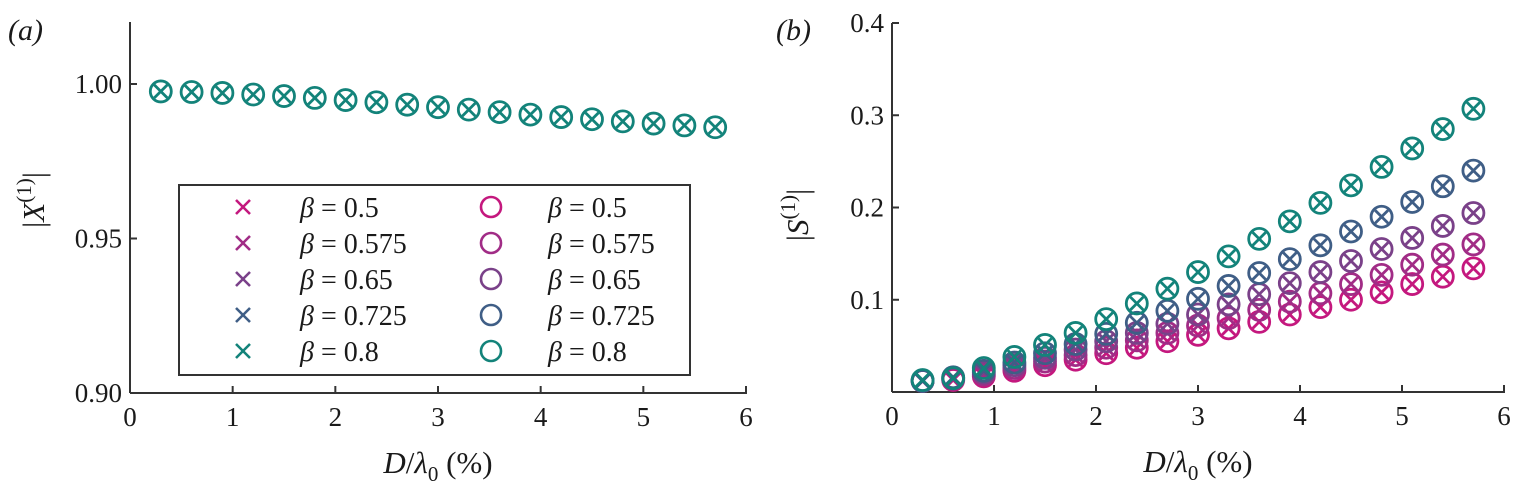 Image resolution: width=1513 pixels, height=489 pixels. What do you see at coordinates (793, 30) in the screenshot?
I see `panel-label: (b)` at bounding box center [793, 30].